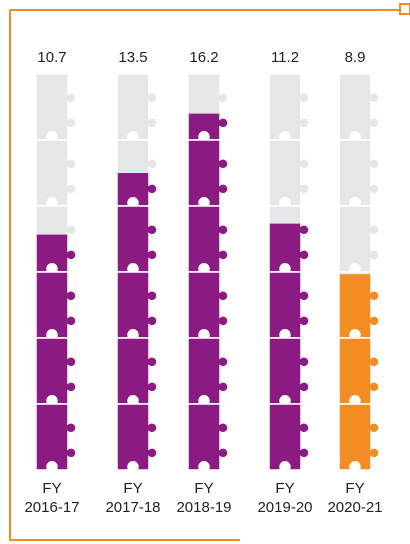 This screenshot has height=544, width=410. What do you see at coordinates (51, 488) in the screenshot?
I see `category-label-0-line-0: FY` at bounding box center [51, 488].